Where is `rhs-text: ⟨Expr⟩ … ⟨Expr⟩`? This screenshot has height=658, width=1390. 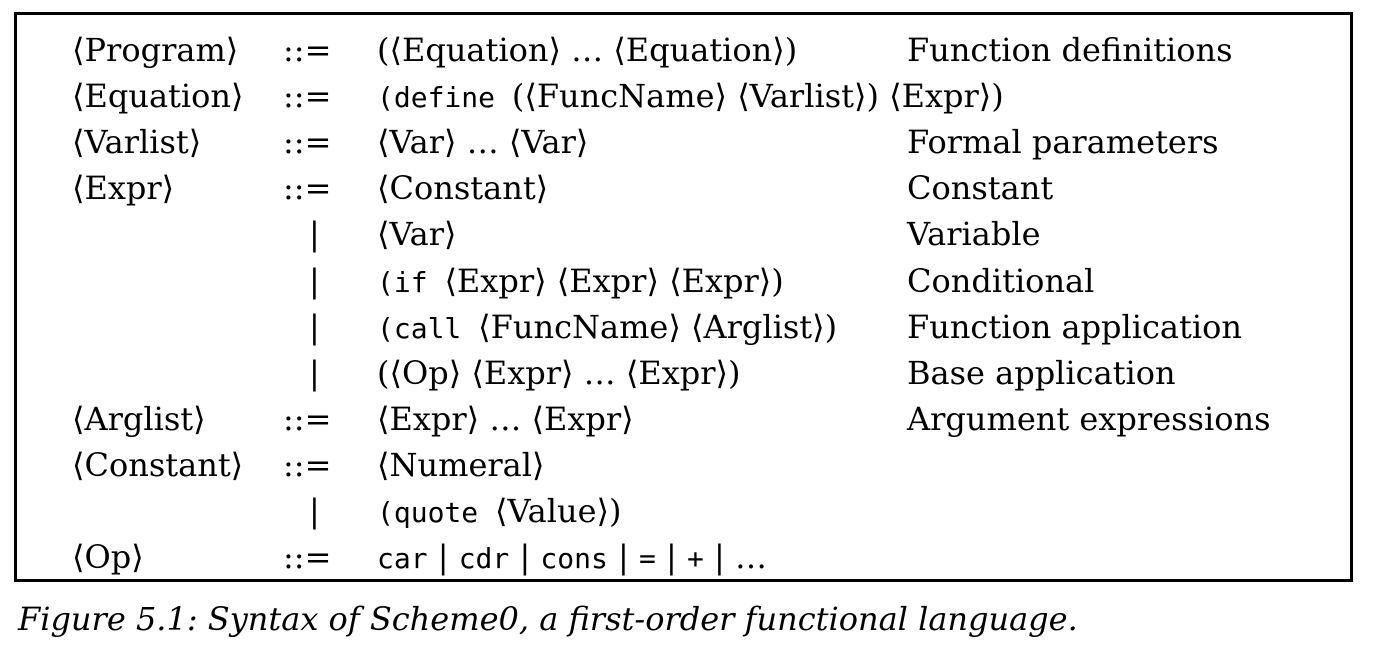 rhs-text: ⟨Expr⟩ … ⟨Expr⟩ is located at coordinates (505, 418).